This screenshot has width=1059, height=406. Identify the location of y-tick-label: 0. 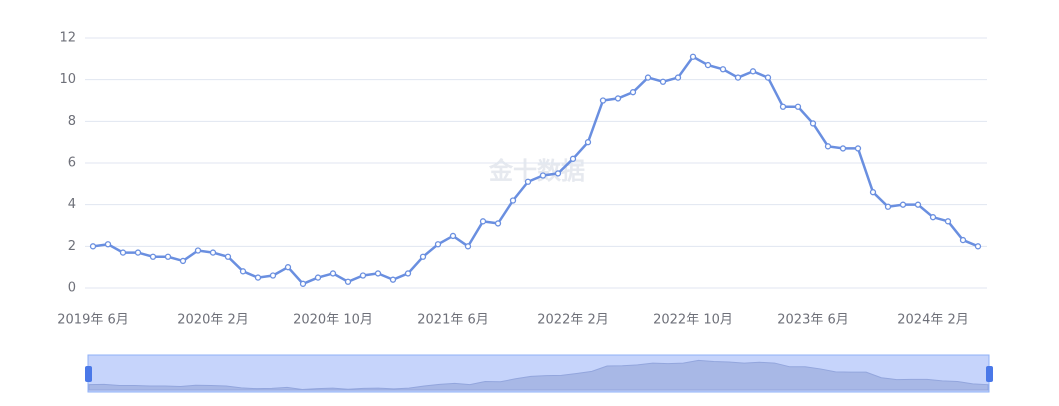
(72, 288).